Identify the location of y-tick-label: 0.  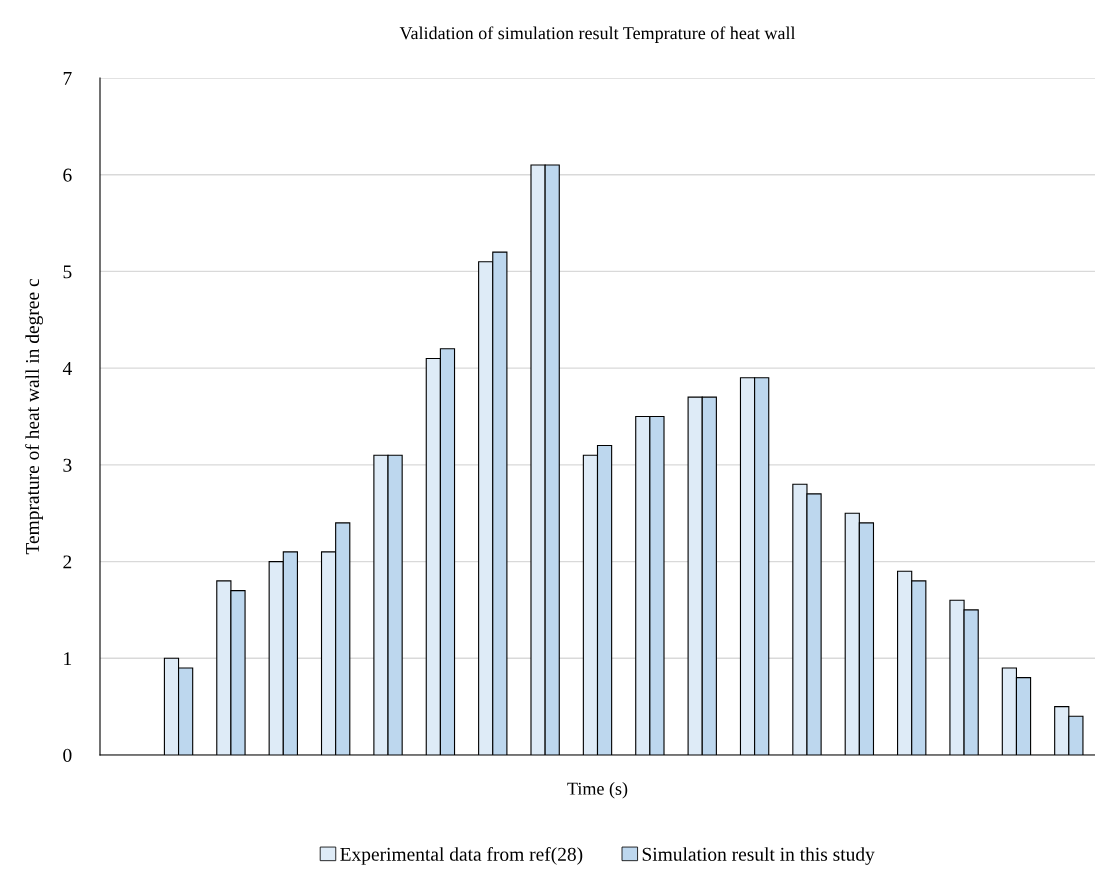
(67, 755).